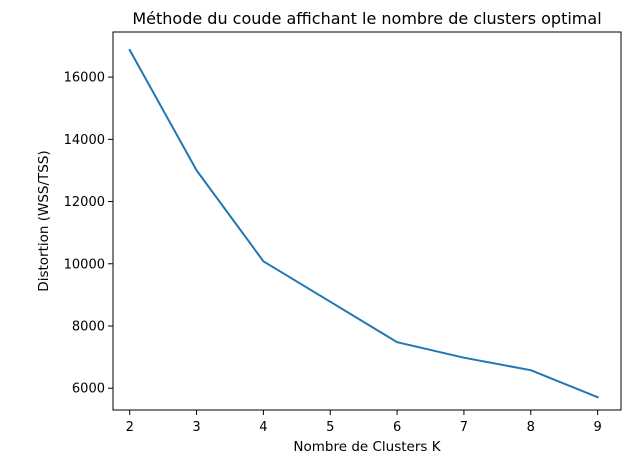  I want to click on y-tick-label: 16000, so click(84, 78).